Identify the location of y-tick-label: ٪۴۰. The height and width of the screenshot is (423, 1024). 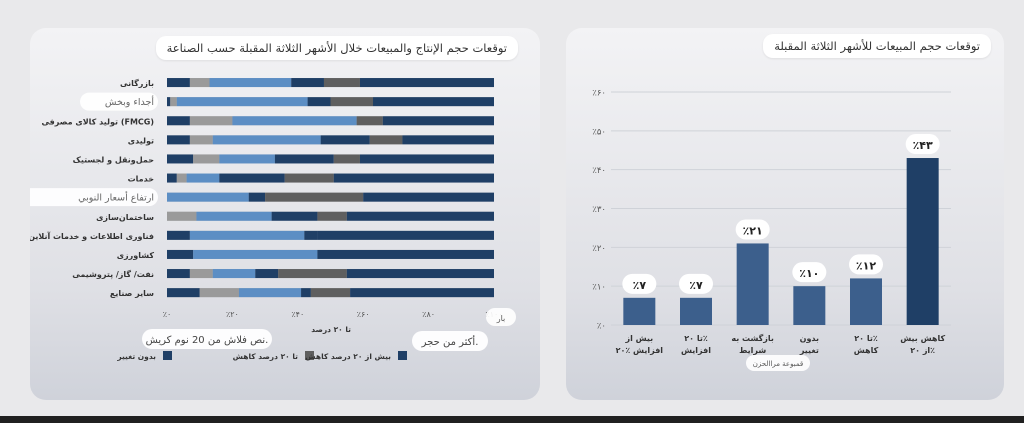
(599, 171).